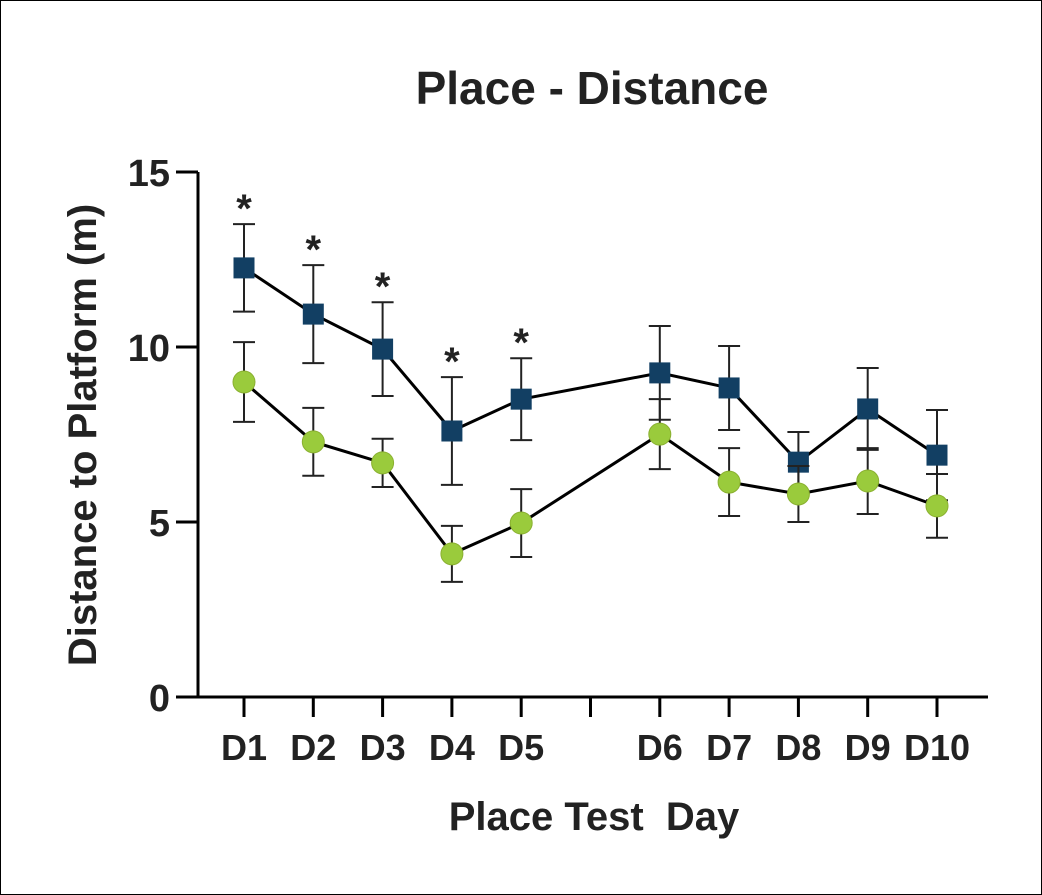 The image size is (1042, 895). I want to click on y-tick-label: 0, so click(159, 699).